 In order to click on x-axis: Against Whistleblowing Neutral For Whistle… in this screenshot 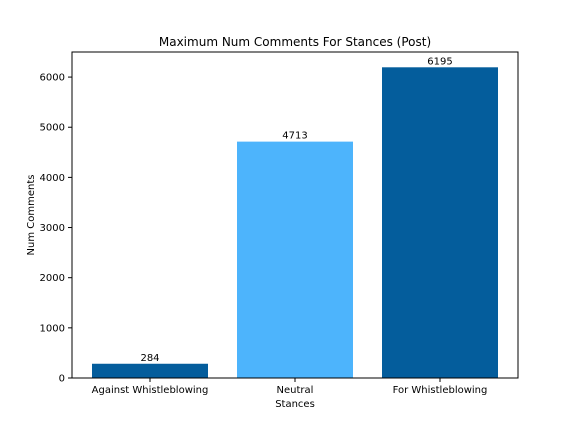, I will do `click(290, 387)`.